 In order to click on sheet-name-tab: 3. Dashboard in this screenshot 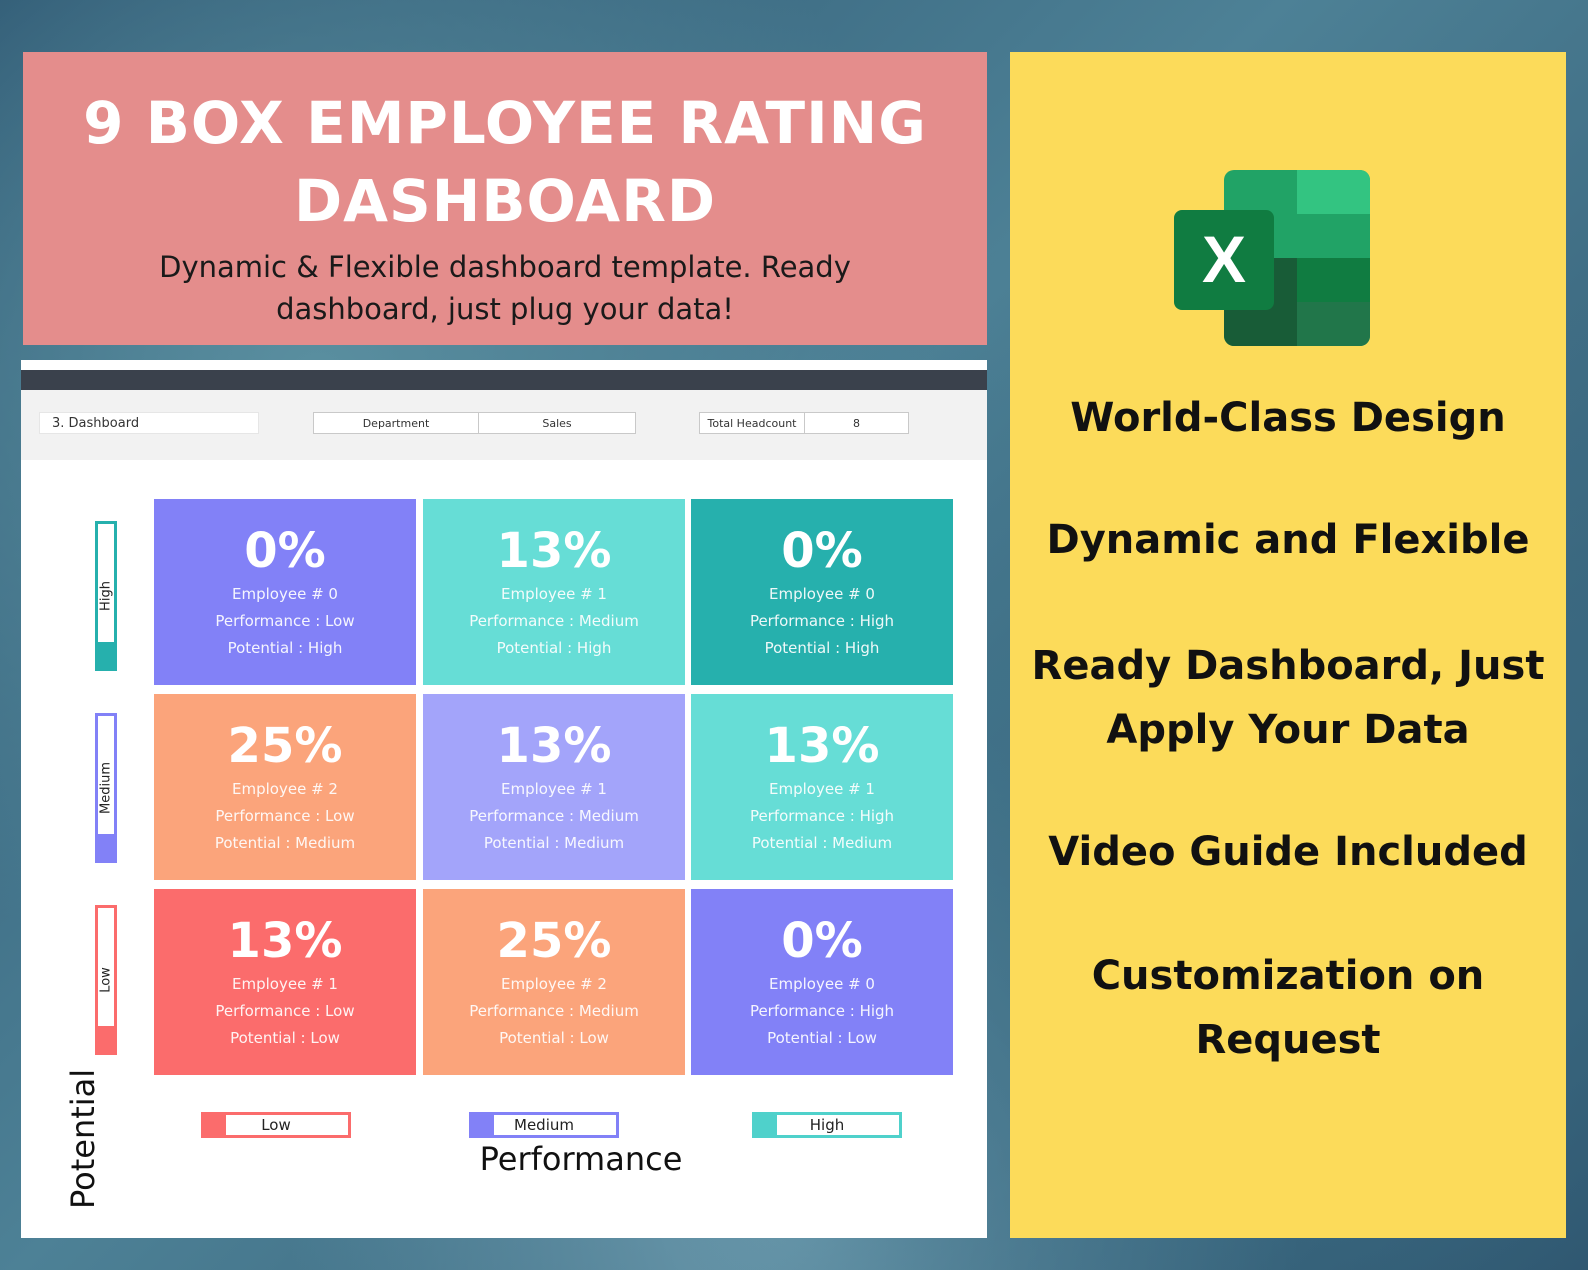, I will do `click(149, 423)`.